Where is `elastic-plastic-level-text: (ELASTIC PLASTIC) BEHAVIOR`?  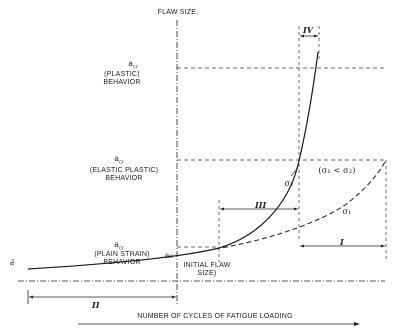 elastic-plastic-level-text: (ELASTIC PLASTIC) BEHAVIOR is located at coordinates (124, 175).